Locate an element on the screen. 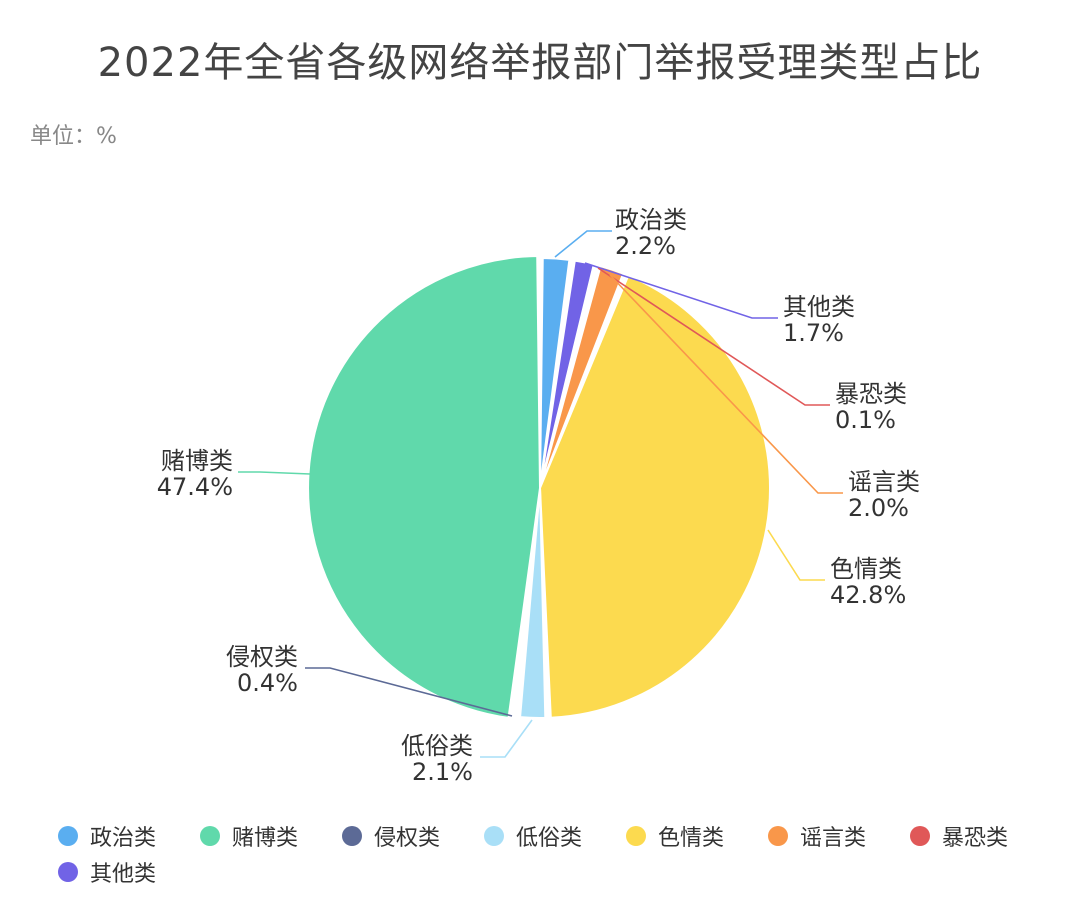  slice-value-label-3: 0.4% is located at coordinates (267, 683).